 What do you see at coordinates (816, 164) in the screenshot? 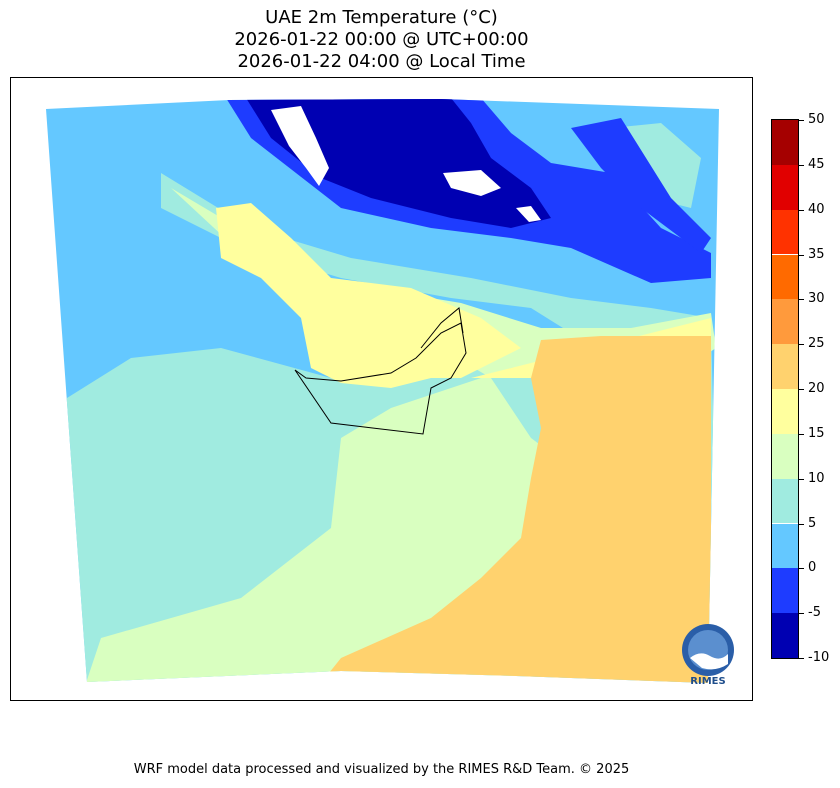
I see `colorbar-tick-label: 45` at bounding box center [816, 164].